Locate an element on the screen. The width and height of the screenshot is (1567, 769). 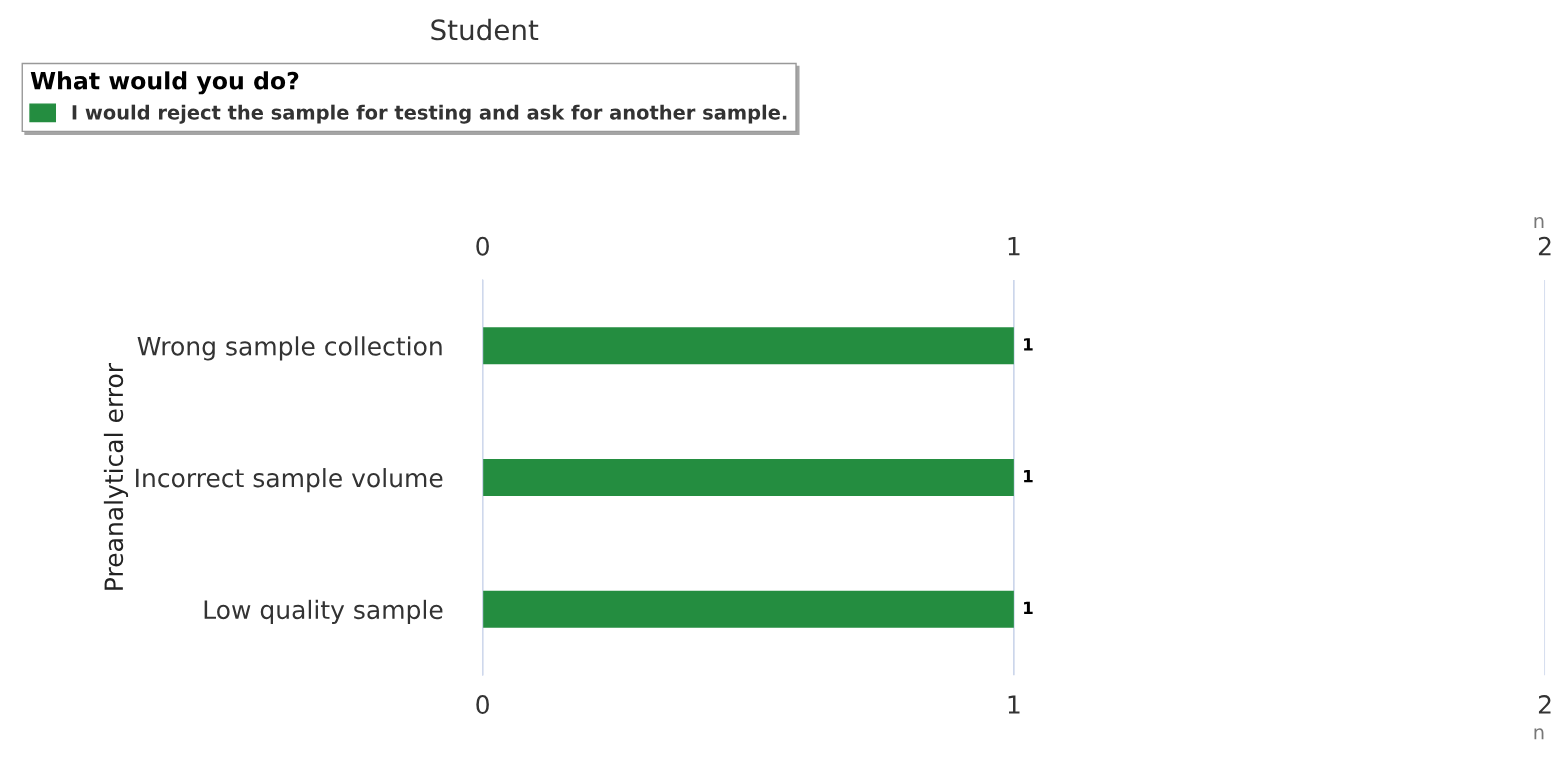
y-tick-label: Wrong sample collection is located at coordinates (289, 348).